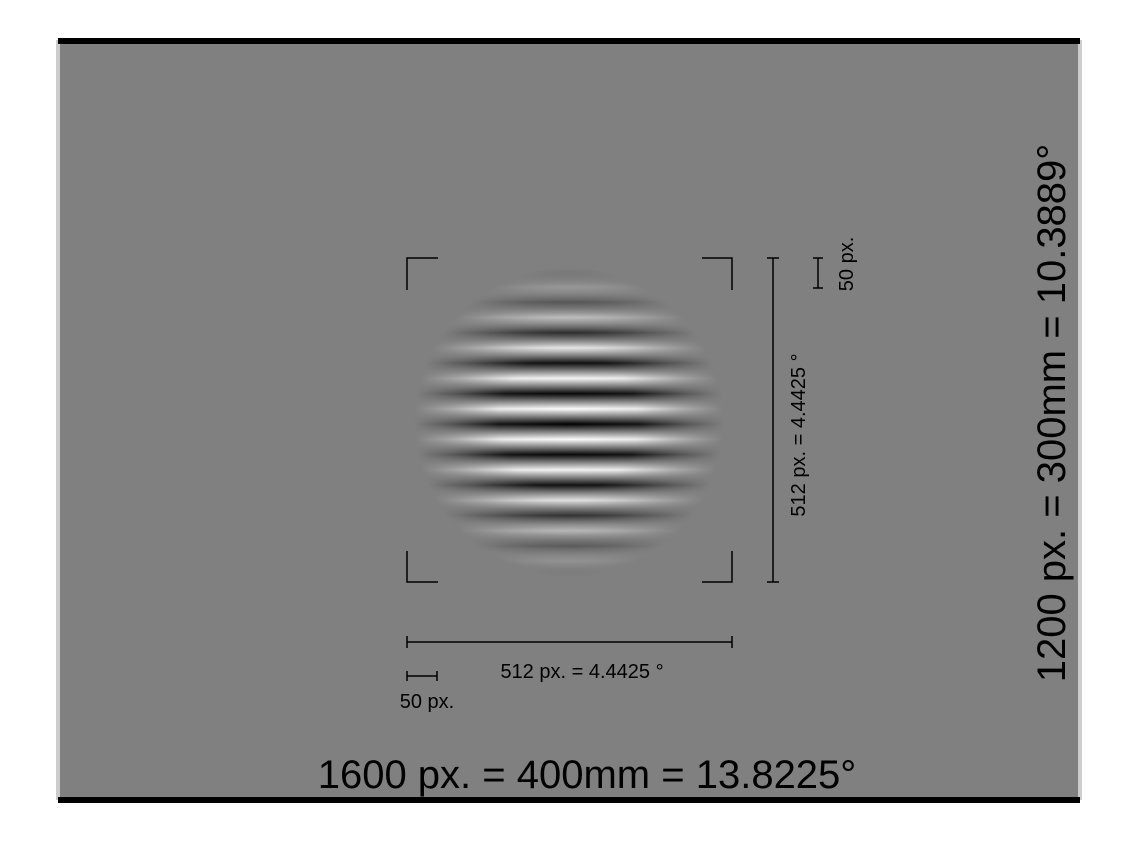  I want to click on stimulus-height-dimension, so click(773, 420).